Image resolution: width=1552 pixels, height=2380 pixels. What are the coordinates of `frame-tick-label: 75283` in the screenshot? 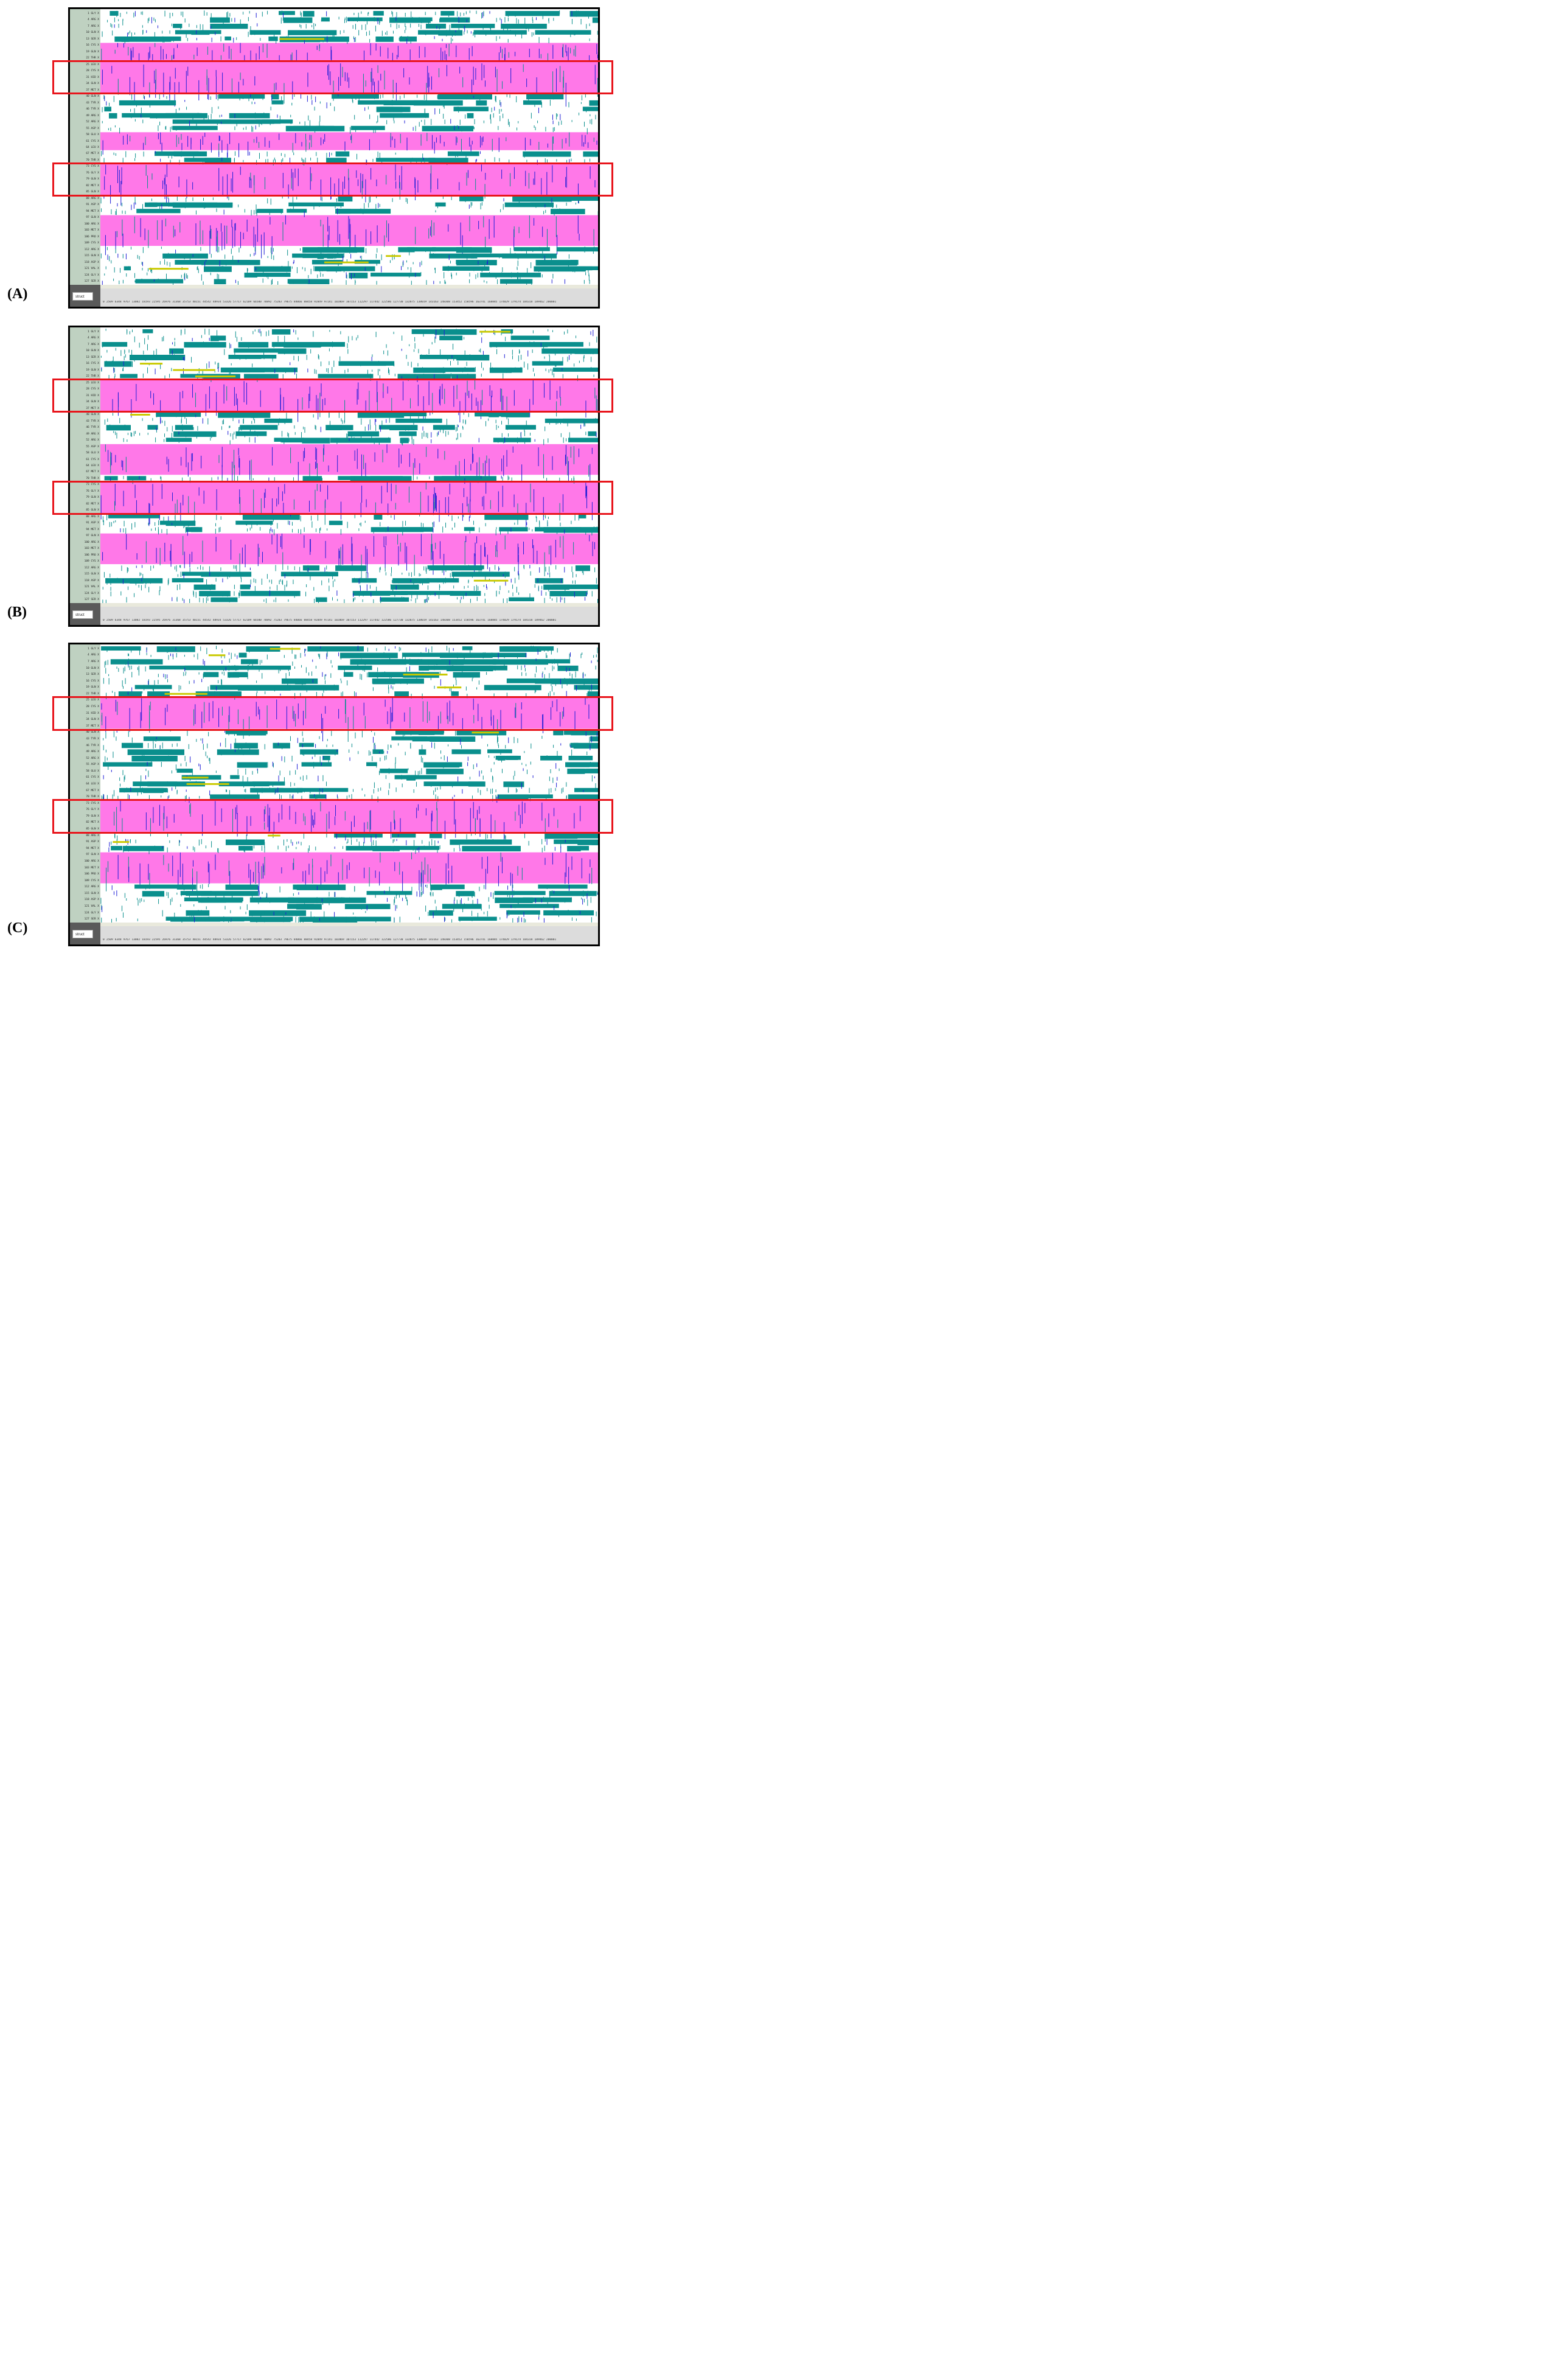 It's located at (277, 620).